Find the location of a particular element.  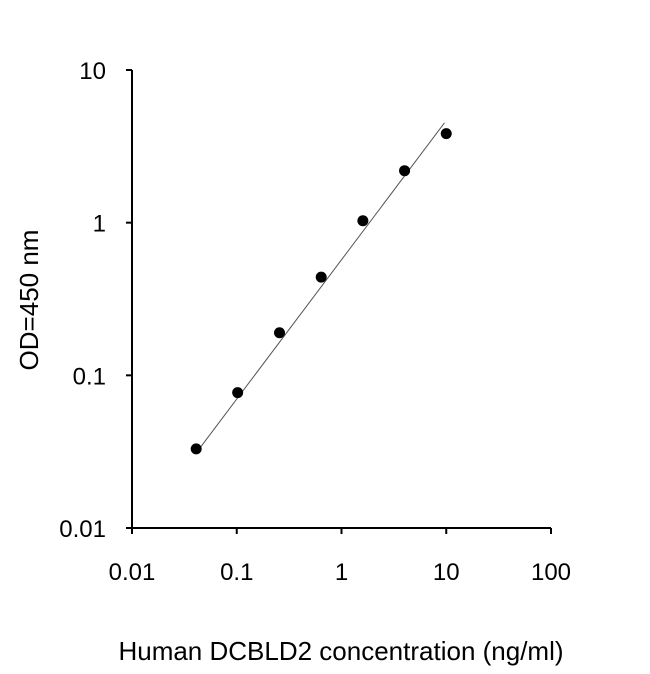

x-tick-label: 10 is located at coordinates (446, 572).